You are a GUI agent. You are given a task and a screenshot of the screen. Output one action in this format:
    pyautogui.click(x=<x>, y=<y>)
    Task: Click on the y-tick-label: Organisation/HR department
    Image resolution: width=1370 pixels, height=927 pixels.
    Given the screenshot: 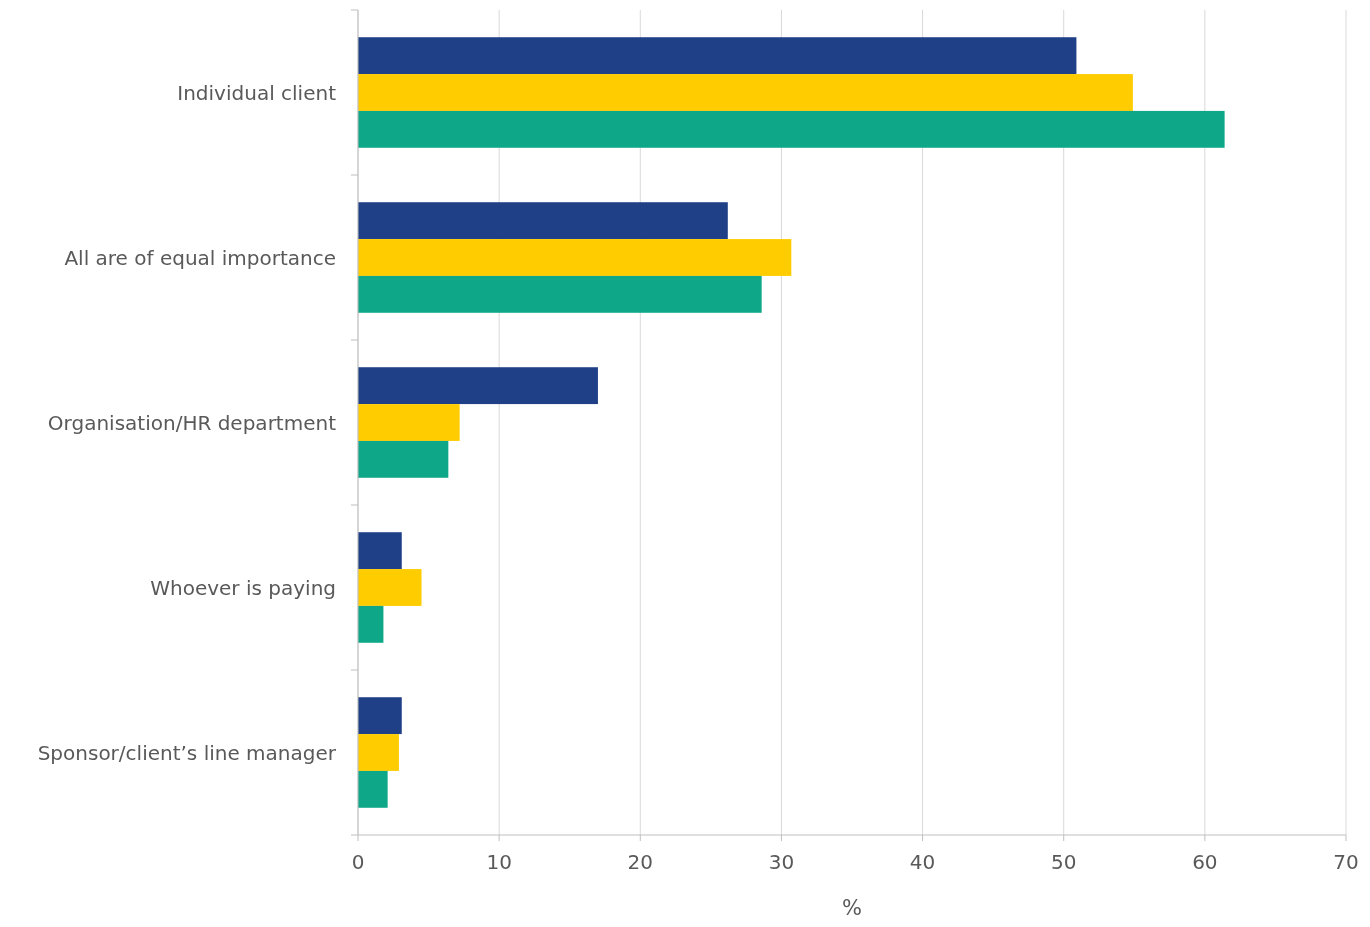 What is the action you would take?
    pyautogui.click(x=192, y=422)
    